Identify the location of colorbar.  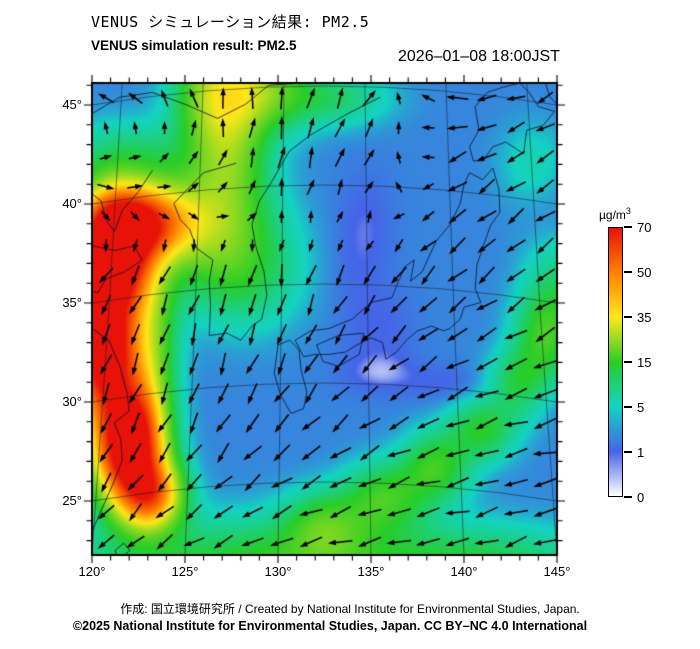
(615, 362).